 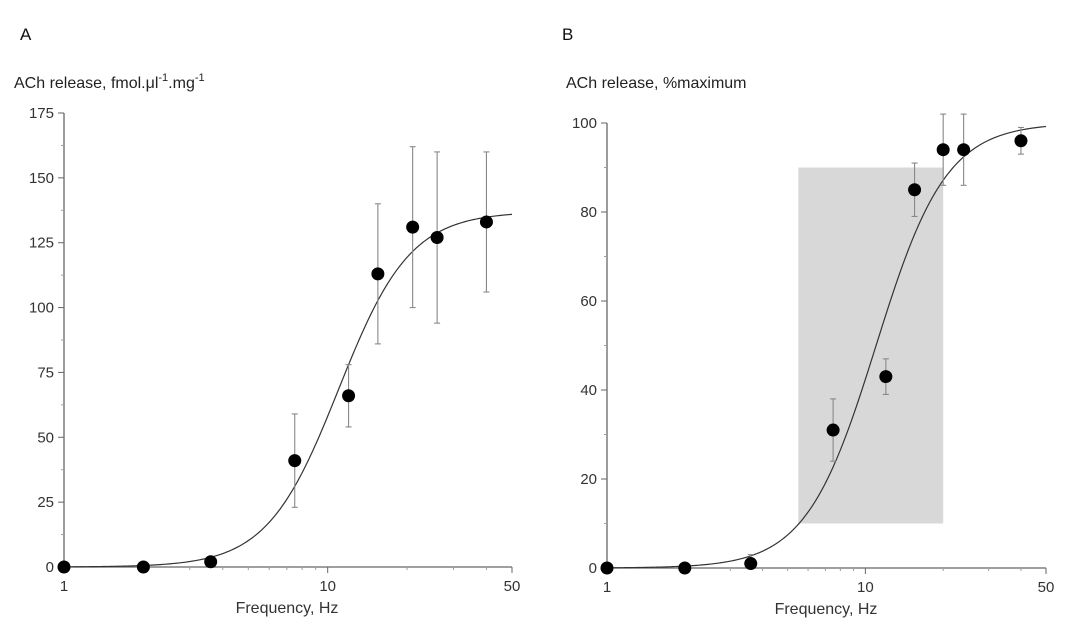 I want to click on panel-a-y-tick-label: 25, so click(x=45, y=502).